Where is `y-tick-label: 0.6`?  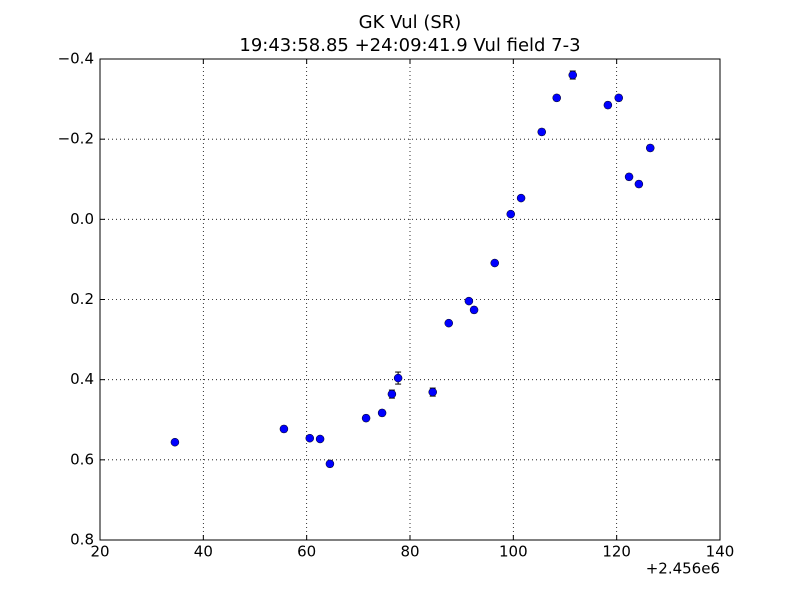 y-tick-label: 0.6 is located at coordinates (82, 459).